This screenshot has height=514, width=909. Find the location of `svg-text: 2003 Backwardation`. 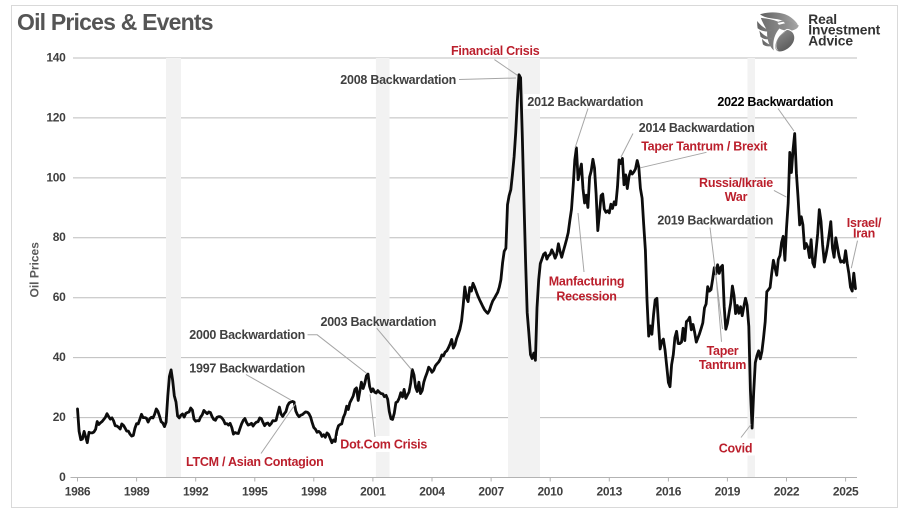

svg-text: 2003 Backwardation is located at coordinates (379, 322).